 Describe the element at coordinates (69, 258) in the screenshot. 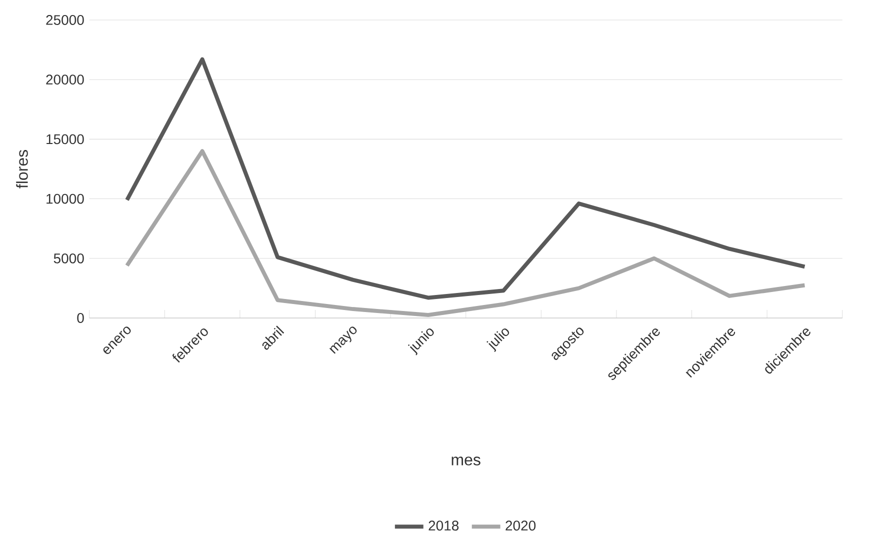

I see `y-tick-label: 5000` at that location.